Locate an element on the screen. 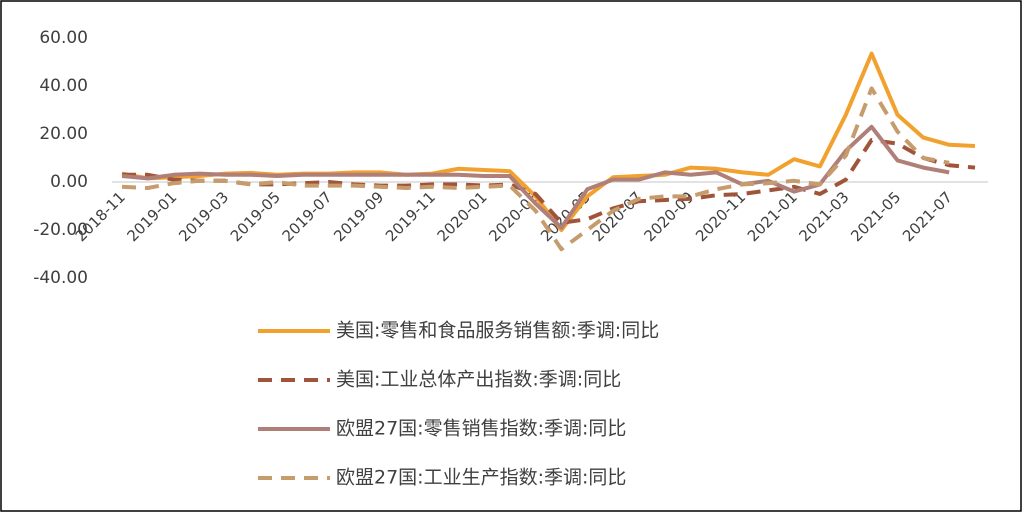  y-tick-label: -40.00 is located at coordinates (60, 278).